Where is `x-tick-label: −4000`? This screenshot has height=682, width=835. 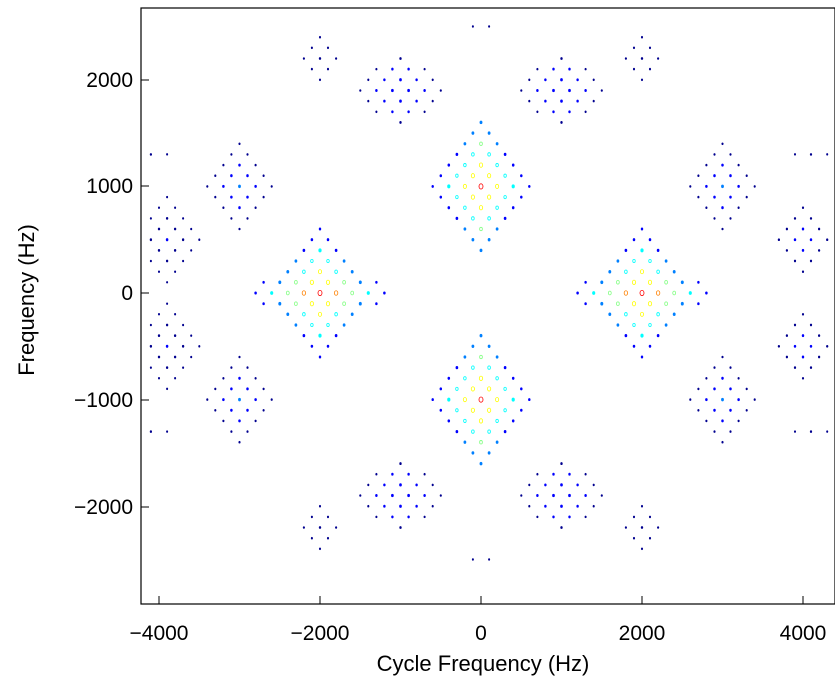 x-tick-label: −4000 is located at coordinates (159, 633).